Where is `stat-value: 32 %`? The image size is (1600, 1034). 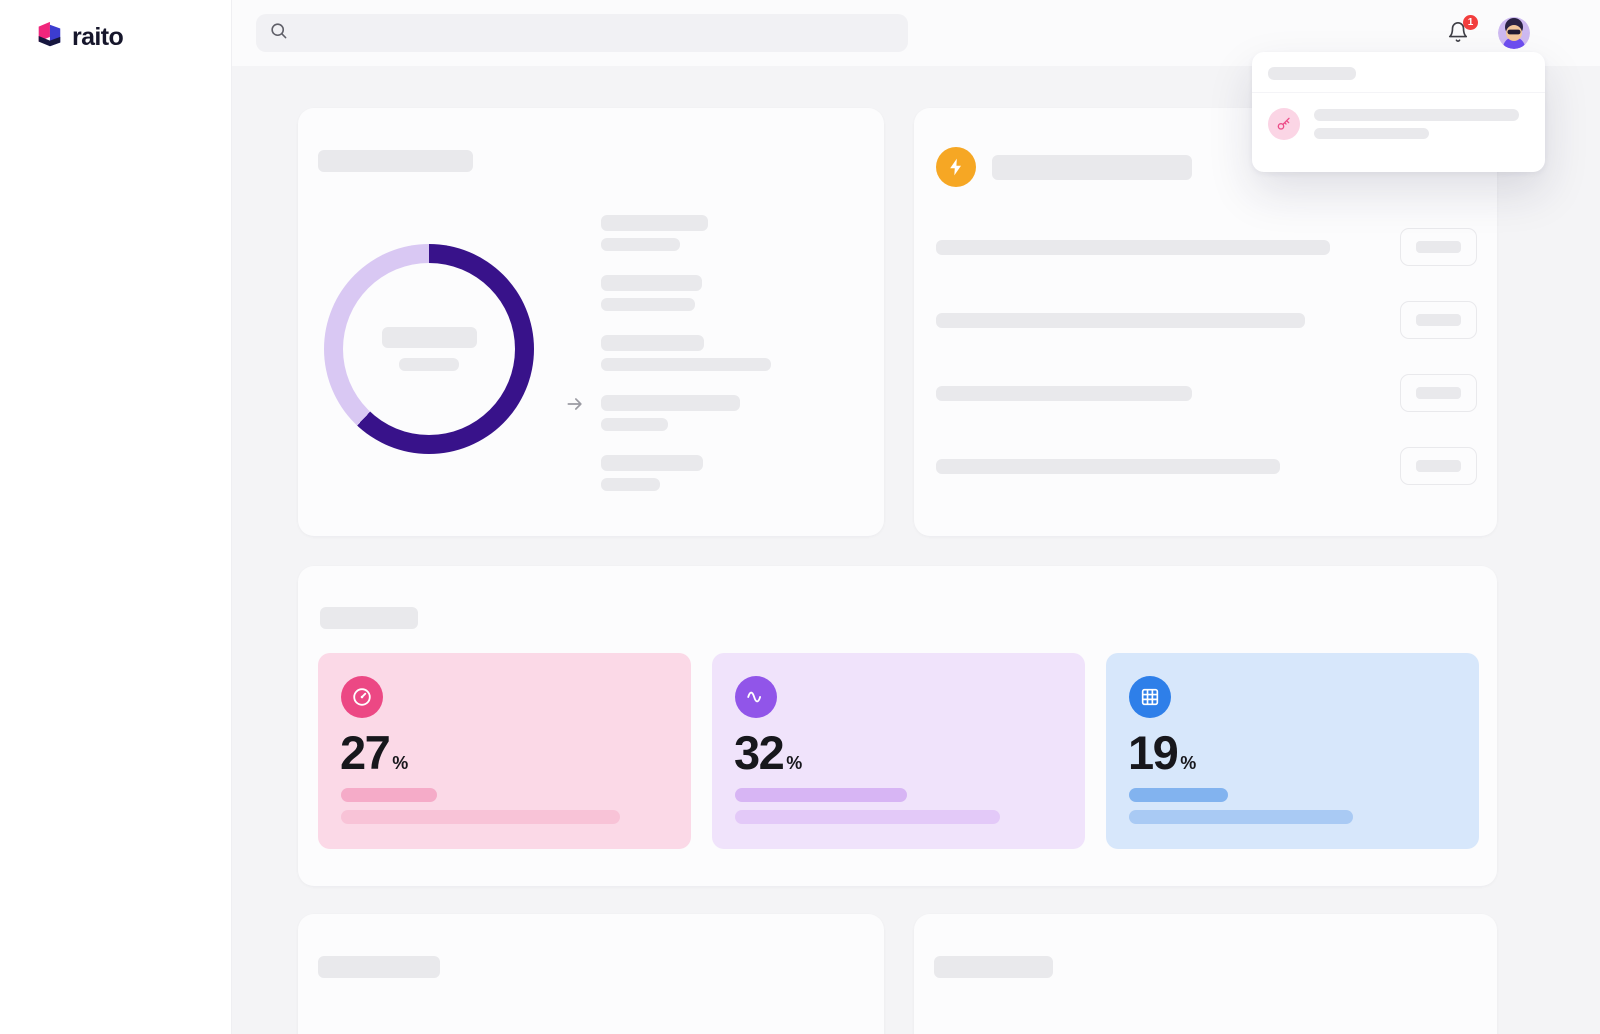
stat-value: 32 % is located at coordinates (768, 753).